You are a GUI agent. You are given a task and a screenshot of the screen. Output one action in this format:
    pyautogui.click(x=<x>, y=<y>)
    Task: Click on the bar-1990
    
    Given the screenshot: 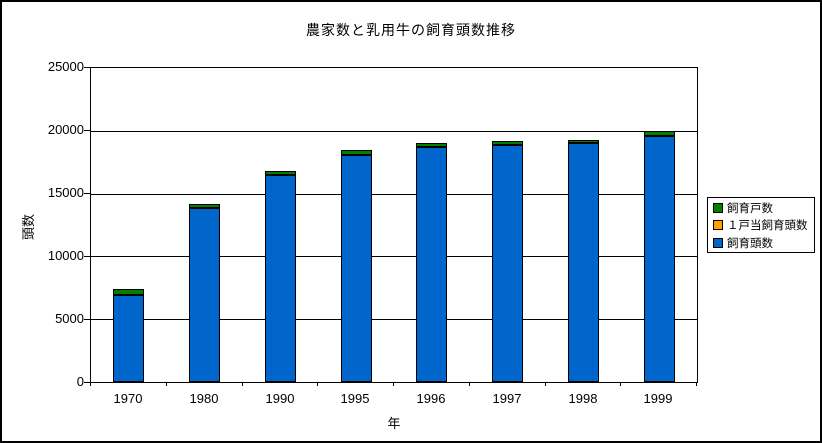 What is the action you would take?
    pyautogui.click(x=280, y=276)
    